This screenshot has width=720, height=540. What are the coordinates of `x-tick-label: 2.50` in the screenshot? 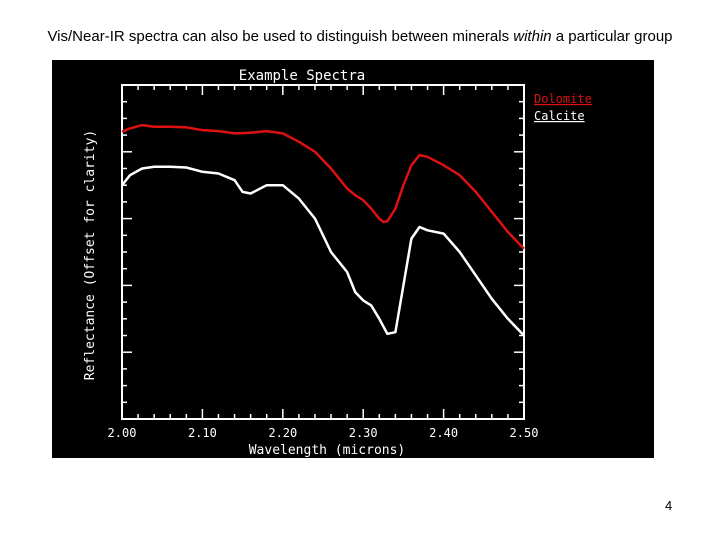 It's located at (524, 433).